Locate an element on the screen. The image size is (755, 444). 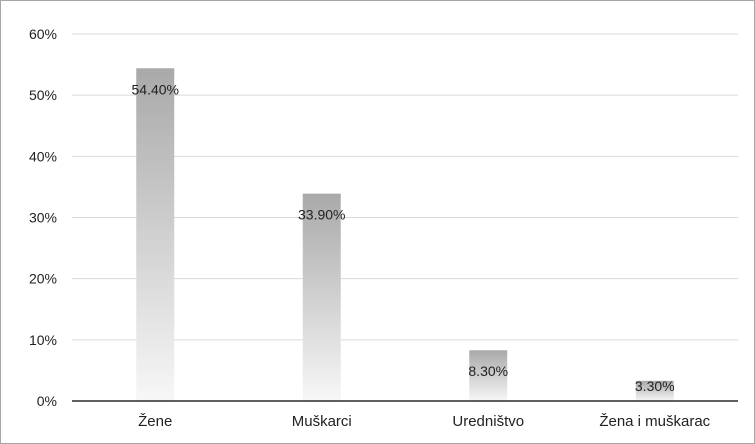
x-axis-categories: Žene Muškarci Uredništvo Žena i muškarac is located at coordinates (424, 421).